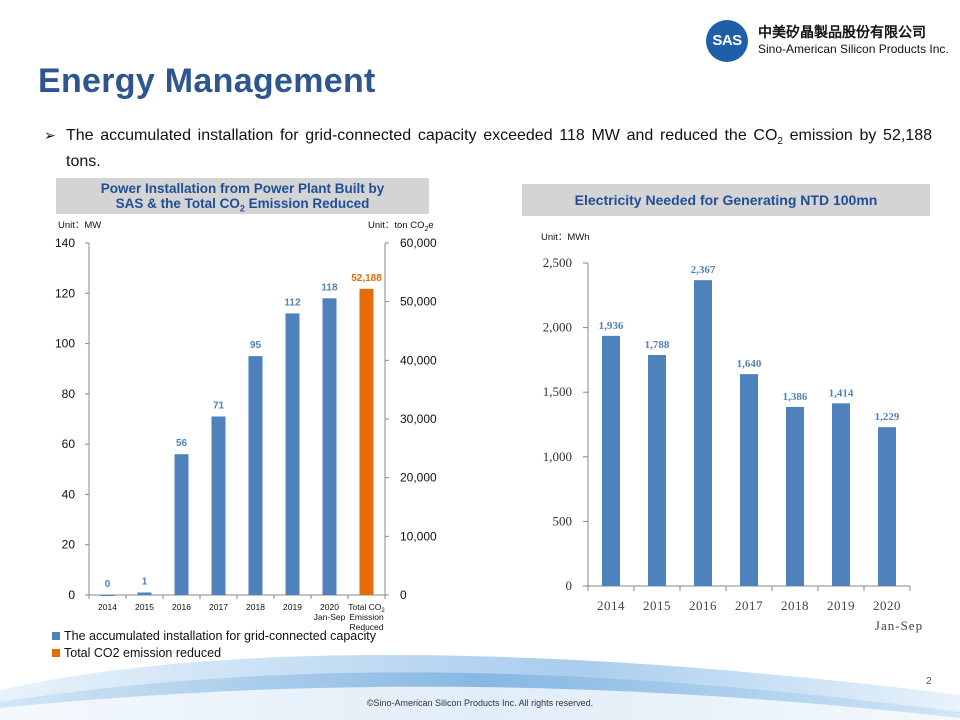  I want to click on data-label: 1, so click(145, 581).